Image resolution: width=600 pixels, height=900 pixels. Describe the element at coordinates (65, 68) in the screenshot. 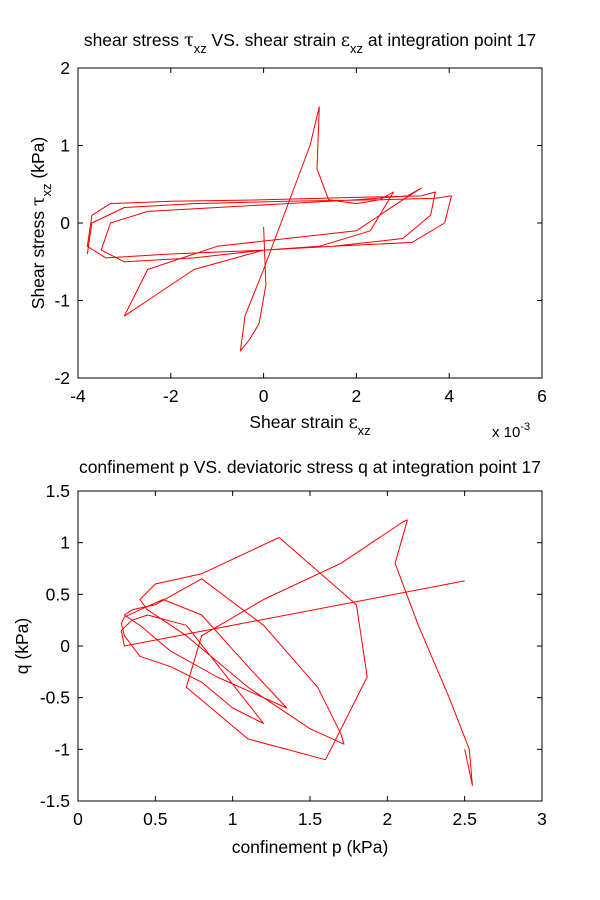

I see `chart-1-y-tick-label: 2` at that location.